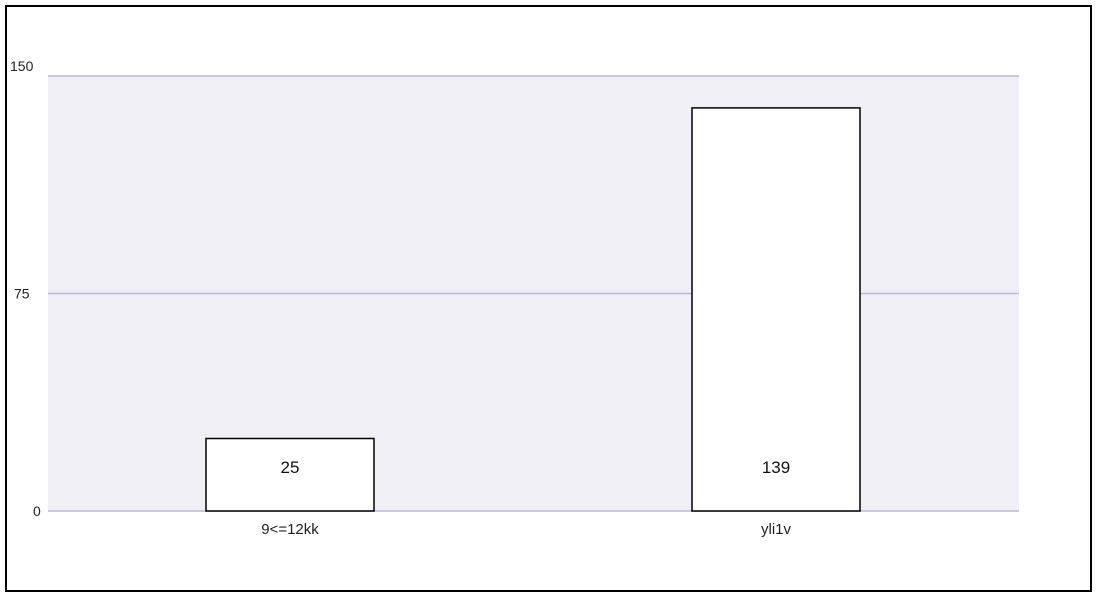 The height and width of the screenshot is (595, 1098). I want to click on x-category-label-1: yli1v, so click(776, 529).